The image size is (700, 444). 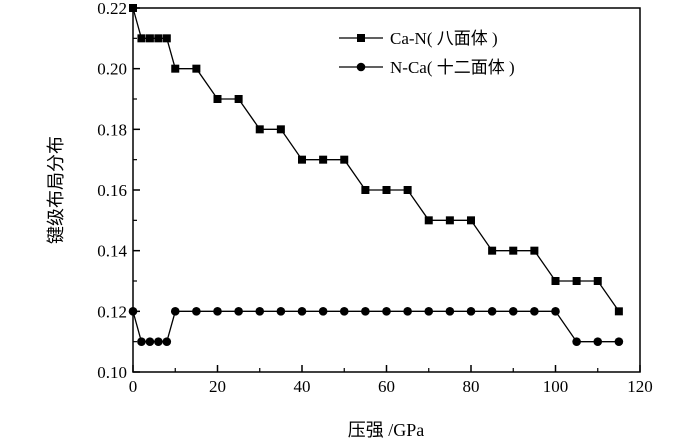 What do you see at coordinates (112, 69) in the screenshot?
I see `y-tick-label: 0.20` at bounding box center [112, 69].